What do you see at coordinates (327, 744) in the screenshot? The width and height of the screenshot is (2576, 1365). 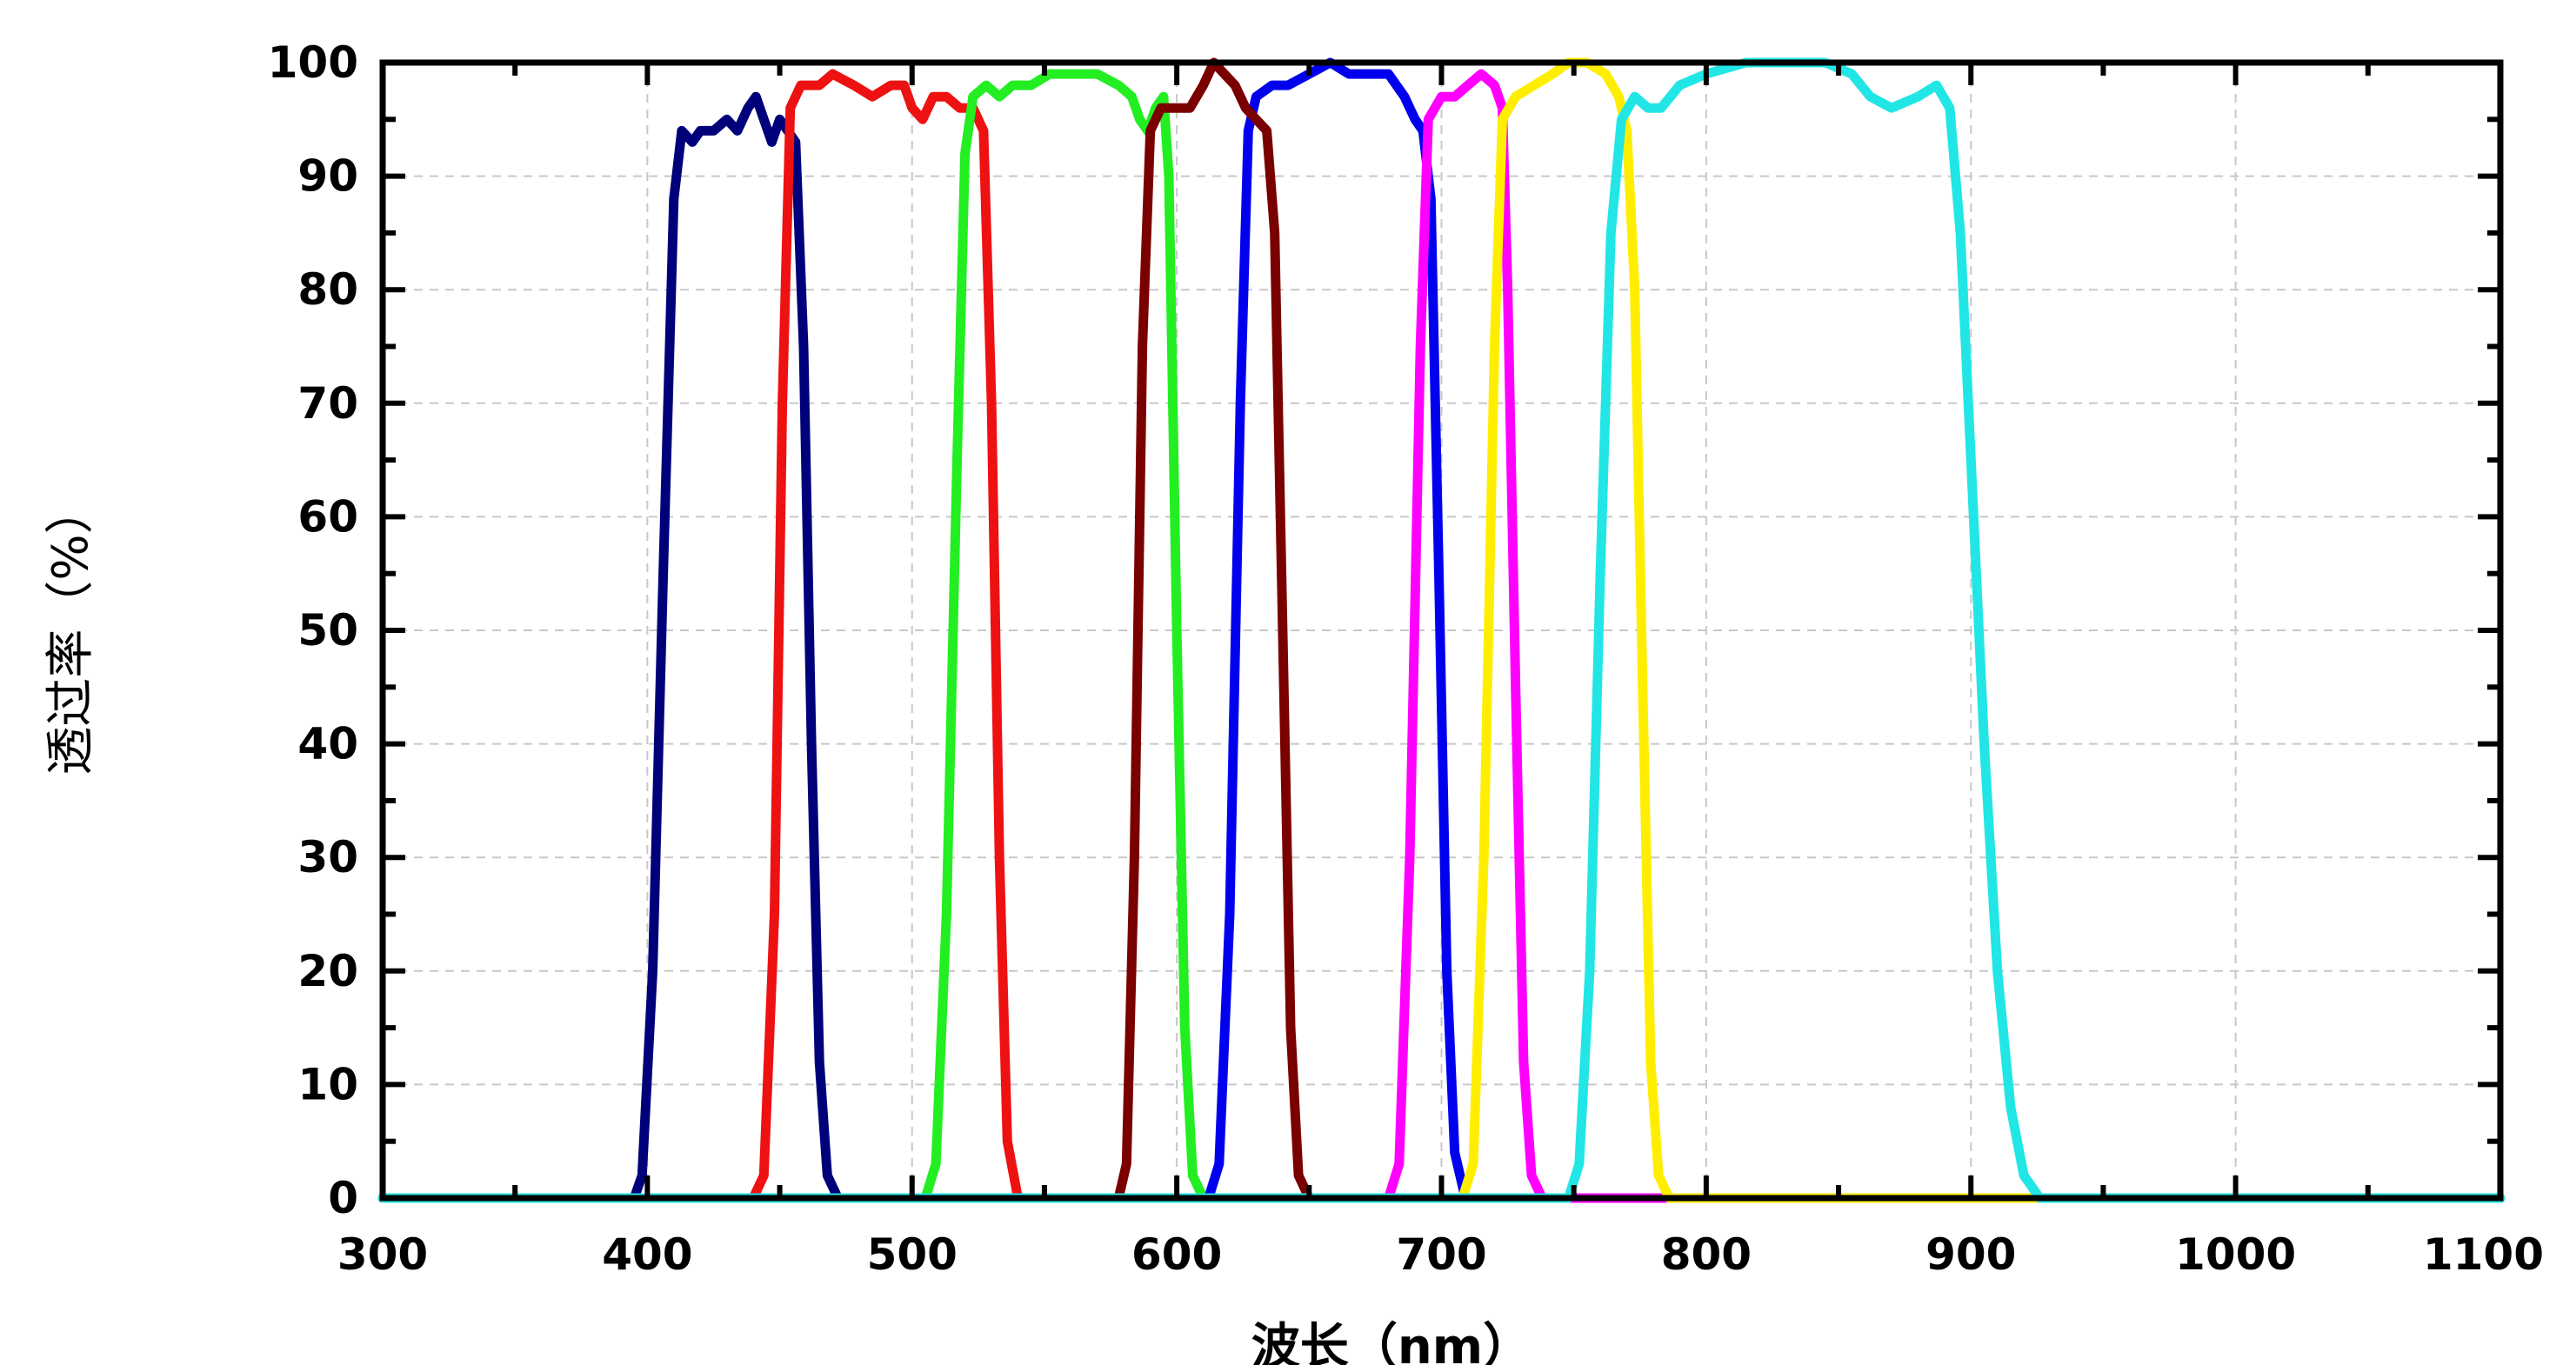 I see `y-tick-label: 40` at bounding box center [327, 744].